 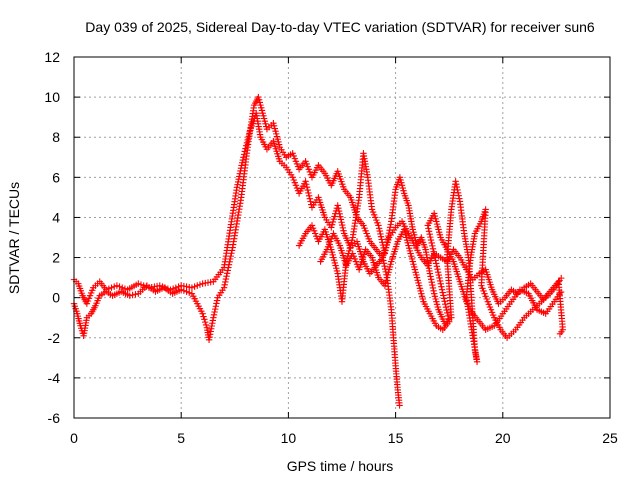 What do you see at coordinates (181, 438) in the screenshot?
I see `x-tick-label: 5` at bounding box center [181, 438].